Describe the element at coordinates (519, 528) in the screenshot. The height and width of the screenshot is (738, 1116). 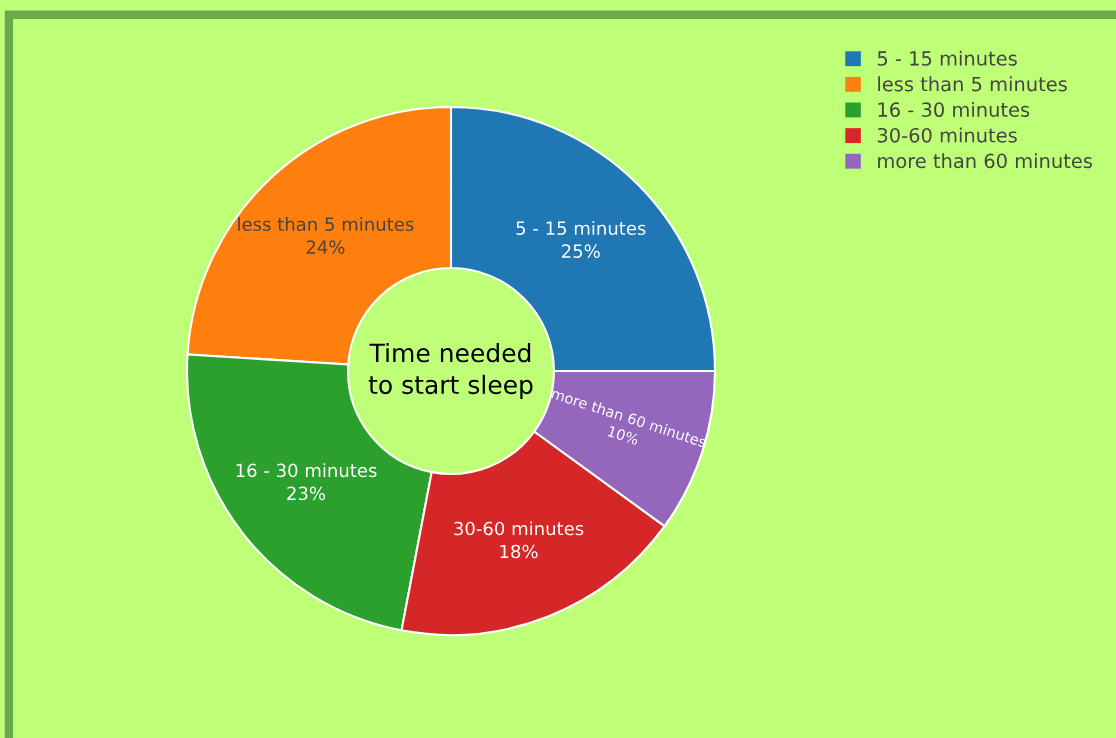
I see `slice-label: 30-60 minutes` at that location.